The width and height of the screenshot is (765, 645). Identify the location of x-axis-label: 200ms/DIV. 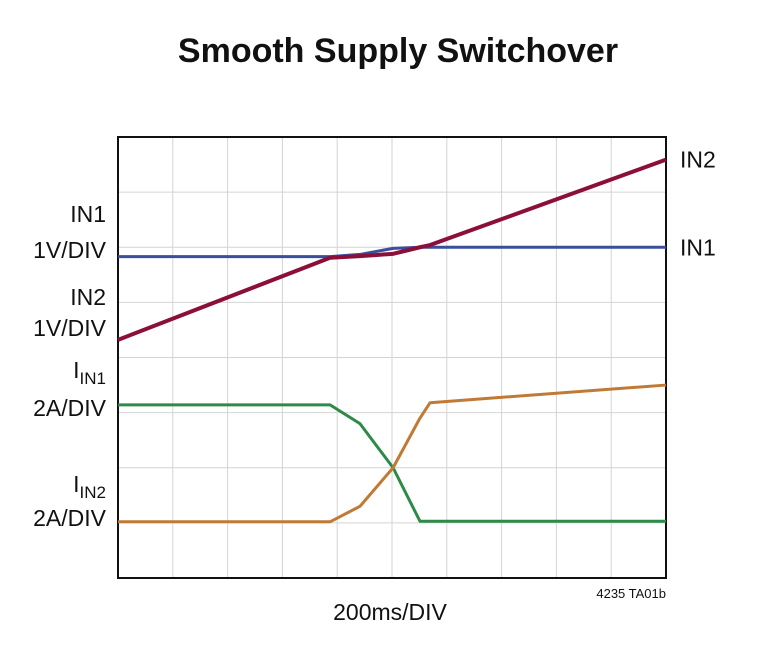
(390, 612).